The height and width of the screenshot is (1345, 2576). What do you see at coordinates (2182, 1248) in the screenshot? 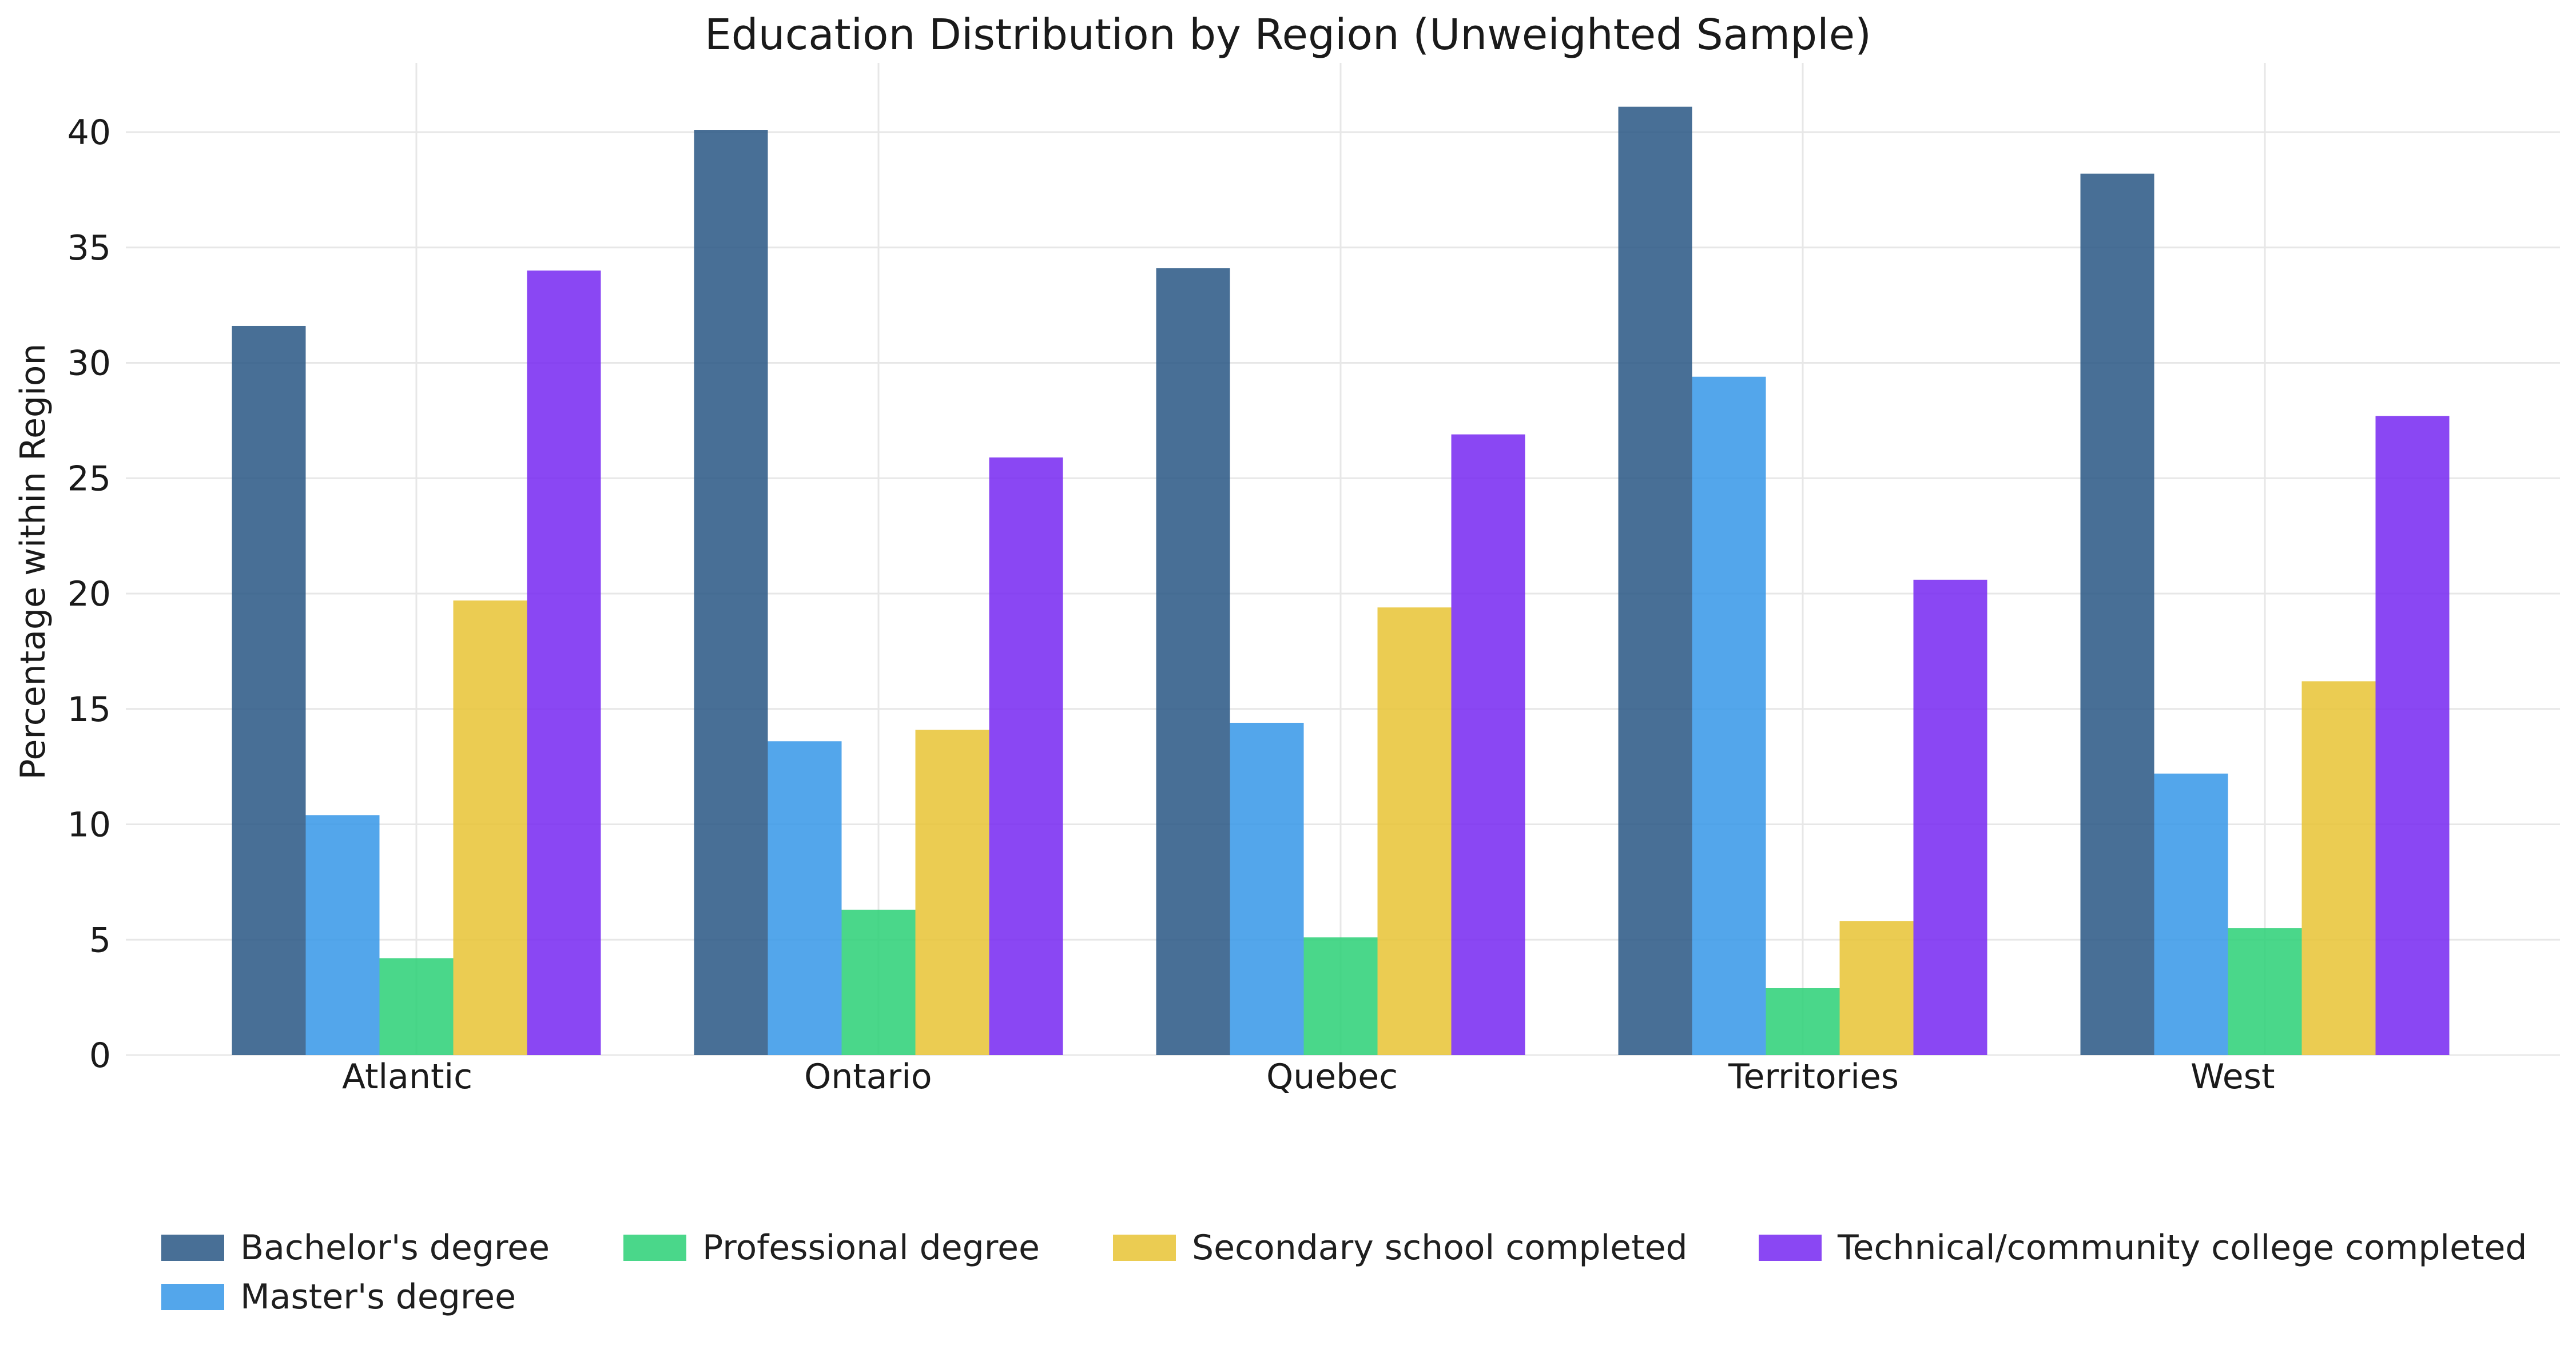
I see `legend-label-4: Technical/community college completed` at bounding box center [2182, 1248].